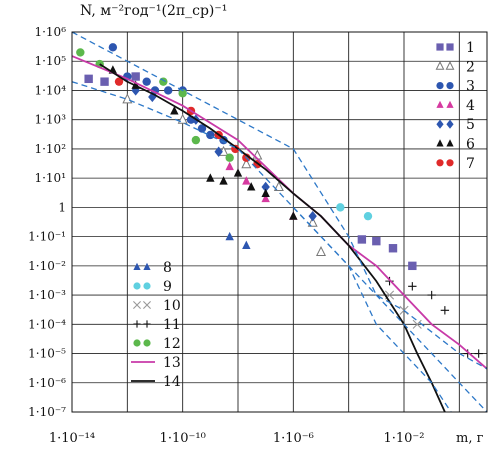 This screenshot has width=493, height=449. What do you see at coordinates (470, 164) in the screenshot?
I see `legend-label: 7` at bounding box center [470, 164].